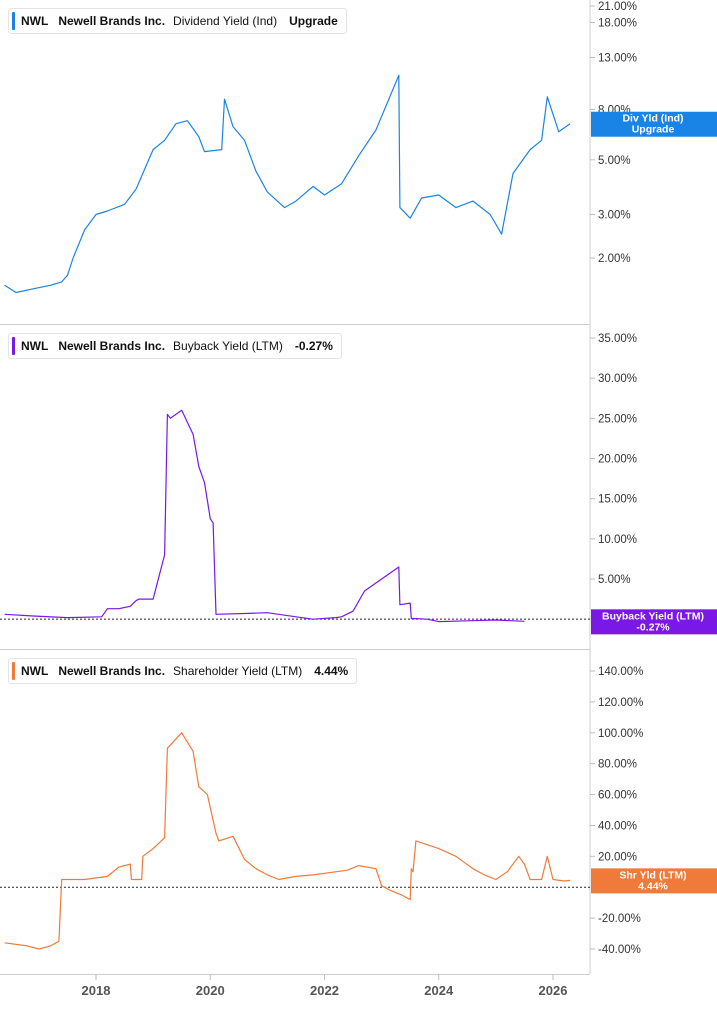 The width and height of the screenshot is (717, 1010). Describe the element at coordinates (614, 259) in the screenshot. I see `y-tick-label: 2.00%` at that location.